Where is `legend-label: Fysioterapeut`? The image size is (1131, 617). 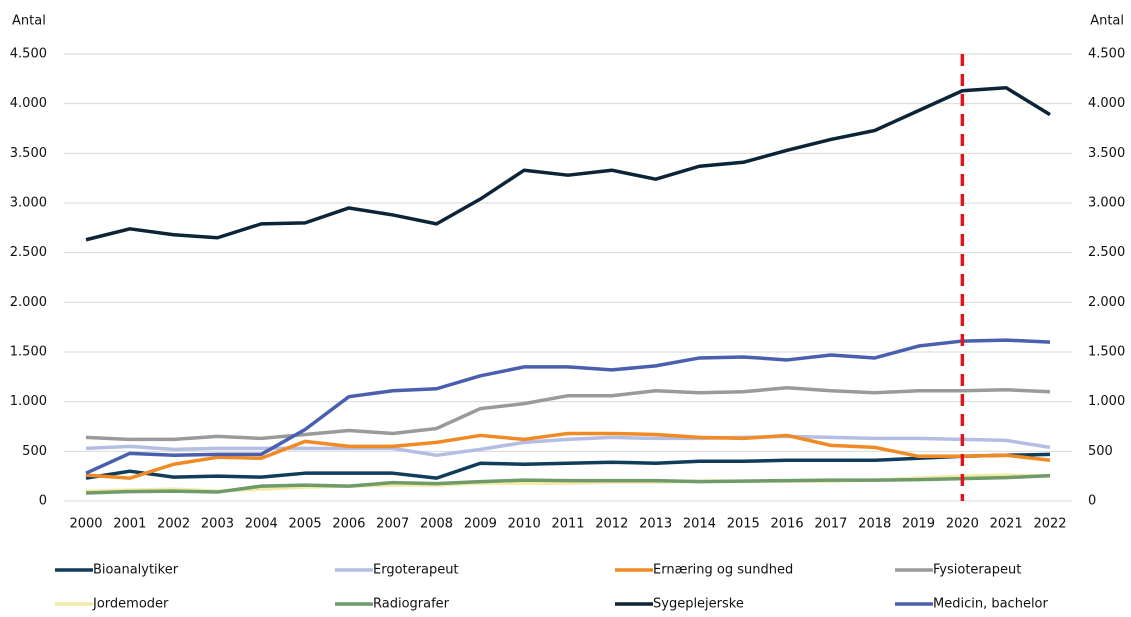 legend-label: Fysioterapeut is located at coordinates (977, 570).